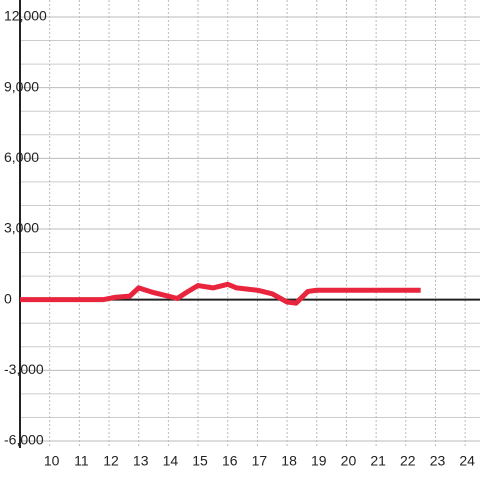  Describe the element at coordinates (220, 293) in the screenshot. I see `data-line` at that location.